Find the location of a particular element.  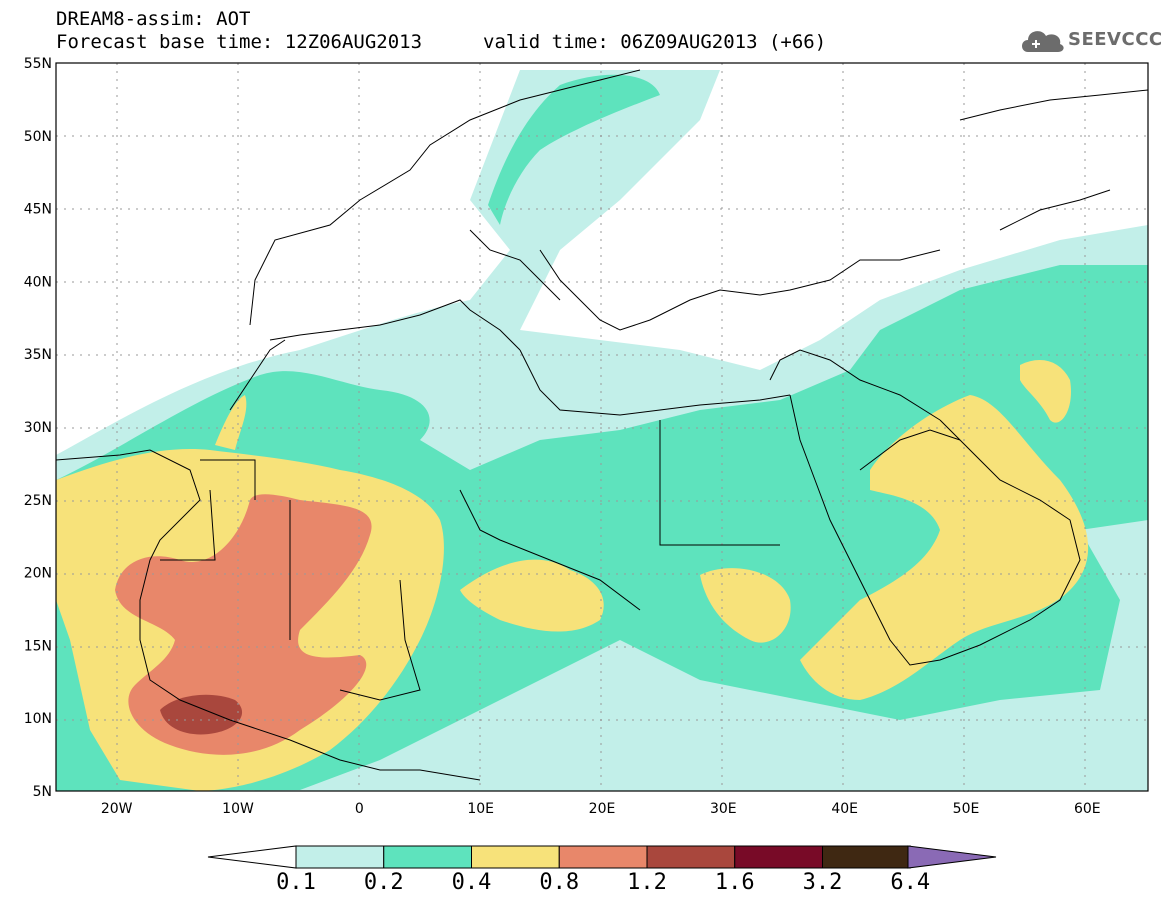

seevccc-logo: SEEVCCC is located at coordinates (1090, 39).